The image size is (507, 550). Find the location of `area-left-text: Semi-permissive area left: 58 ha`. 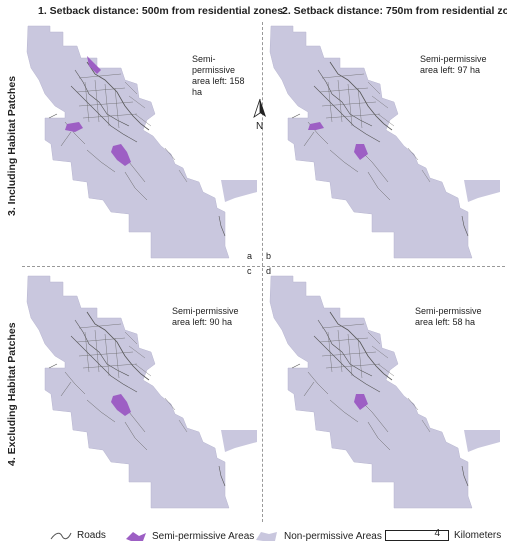

area-left-text: Semi-permissive area left: 58 ha is located at coordinates (448, 316).